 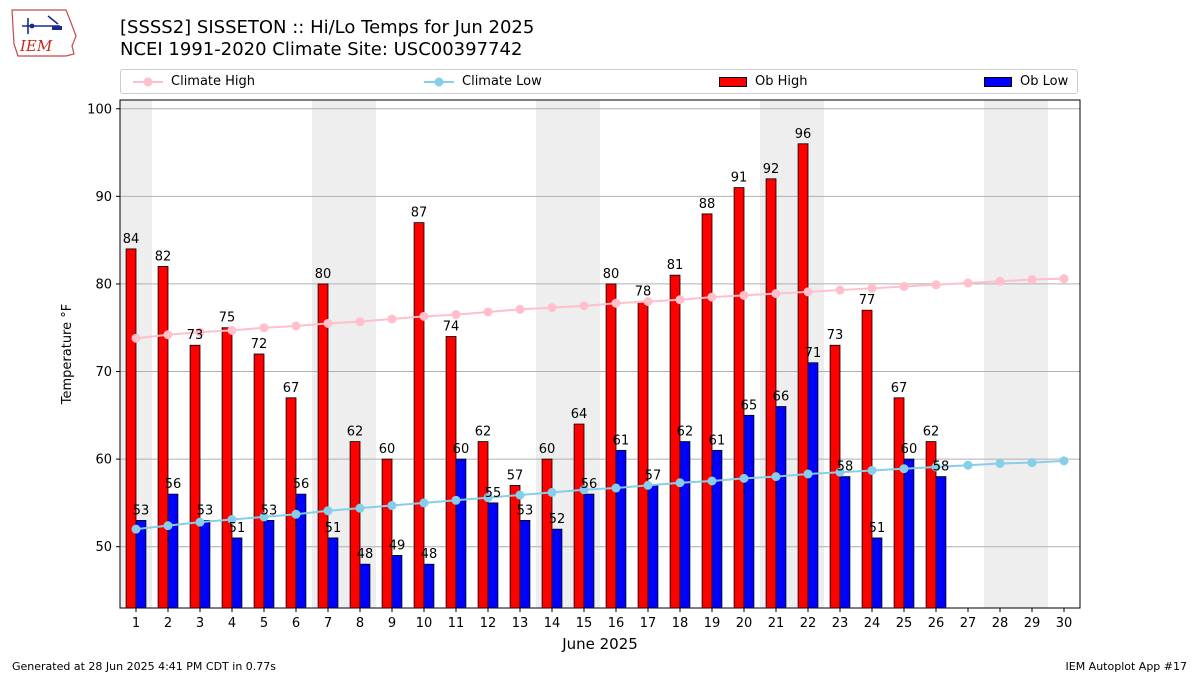 I want to click on logo-text: IEM, so click(x=36, y=46).